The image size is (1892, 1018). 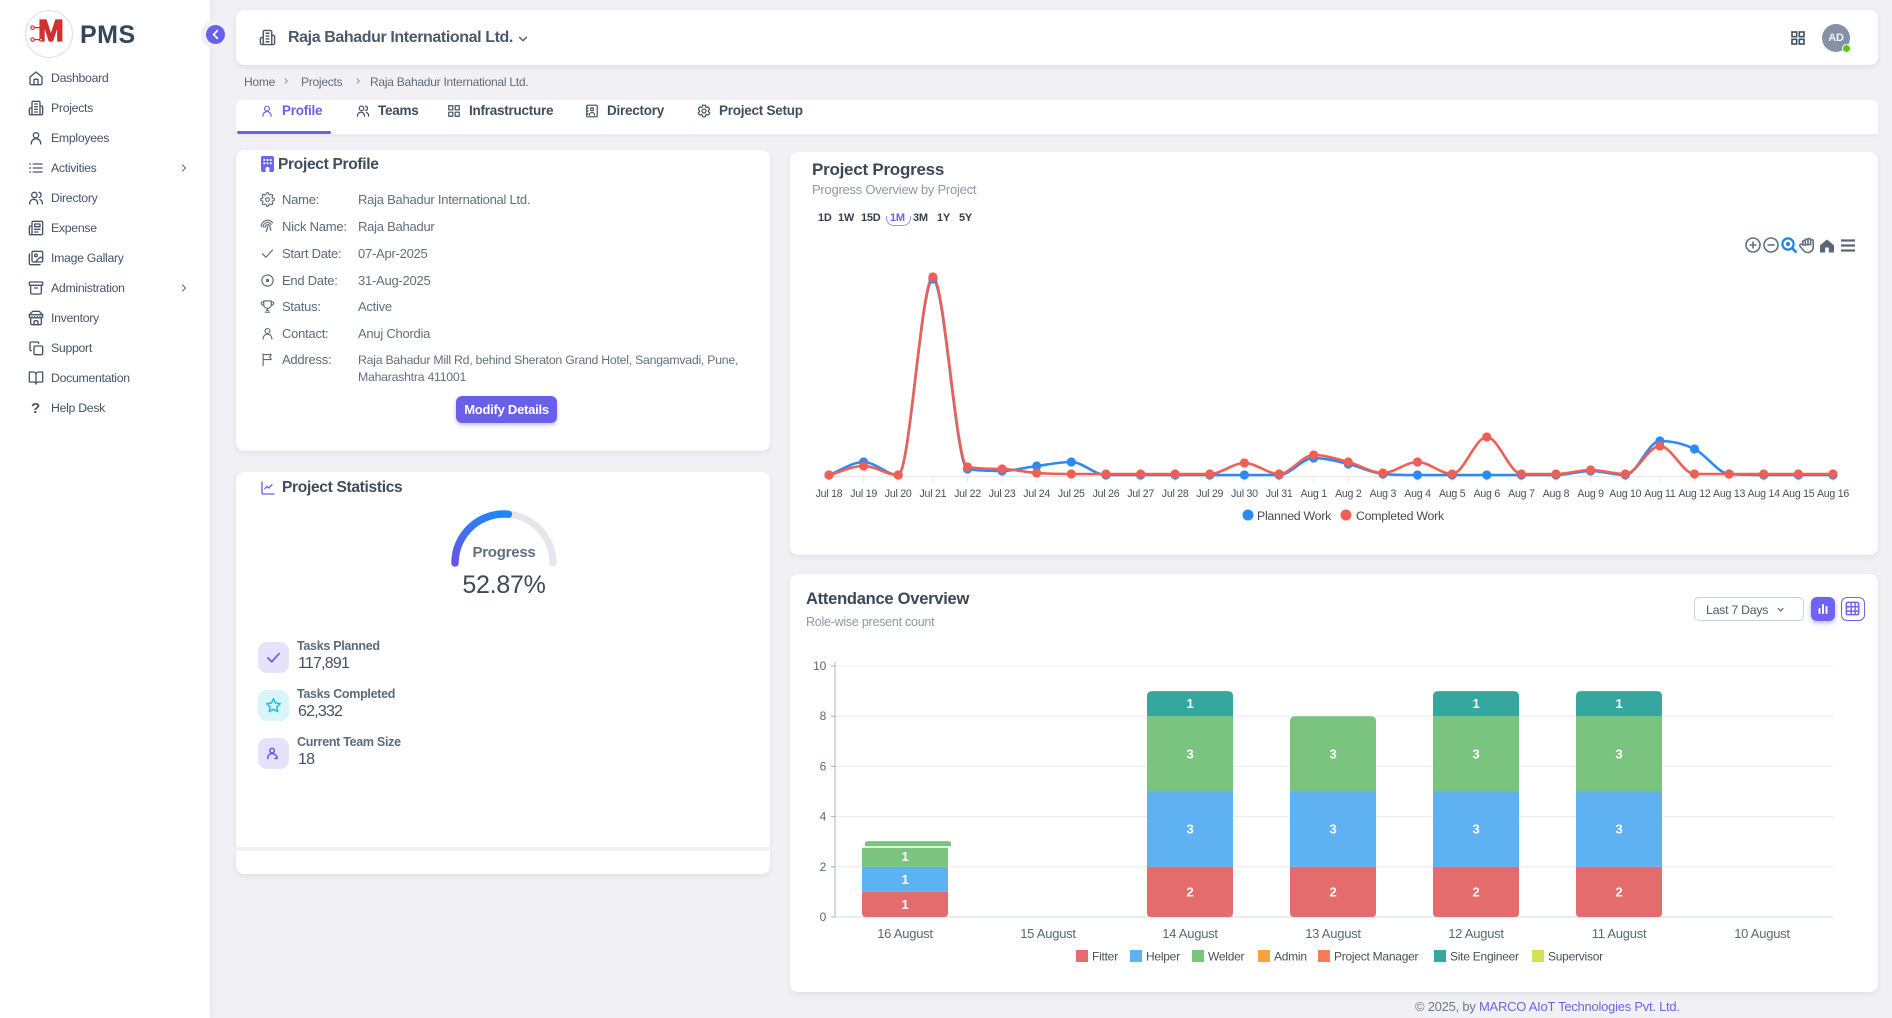 What do you see at coordinates (1590, 494) in the screenshot?
I see `svg-text: Aug 9` at bounding box center [1590, 494].